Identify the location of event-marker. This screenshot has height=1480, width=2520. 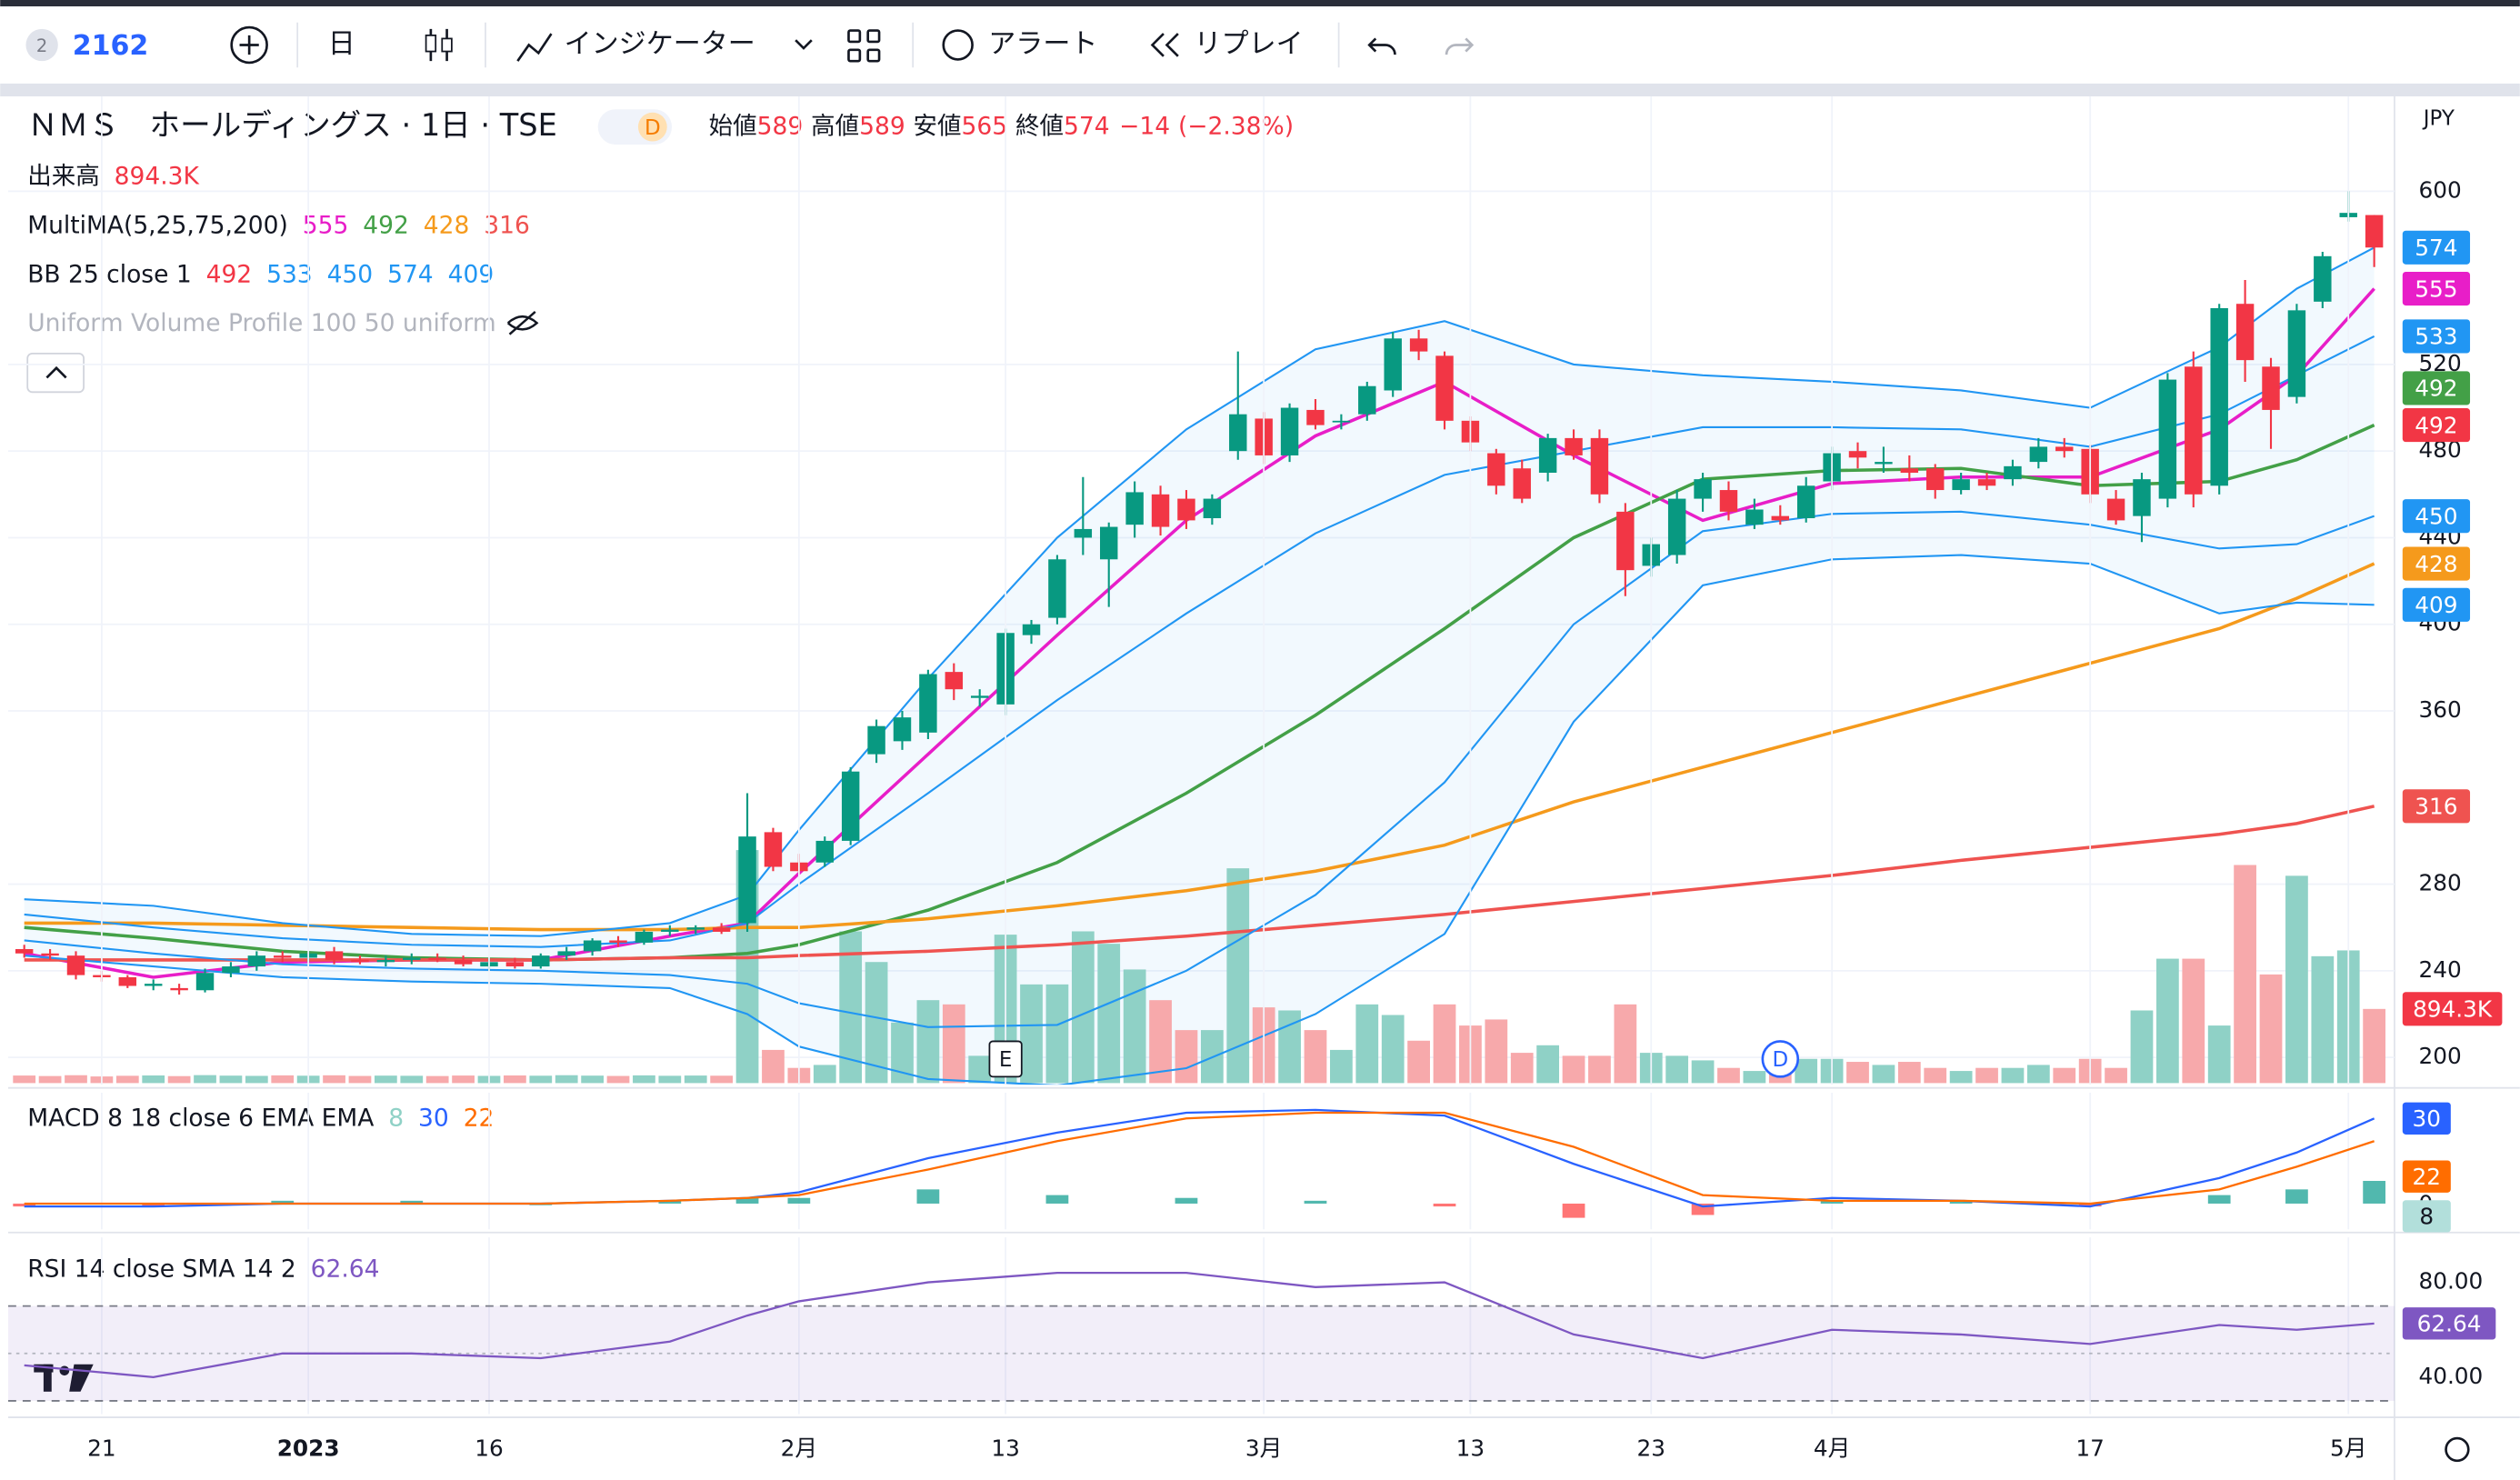
(1780, 1059).